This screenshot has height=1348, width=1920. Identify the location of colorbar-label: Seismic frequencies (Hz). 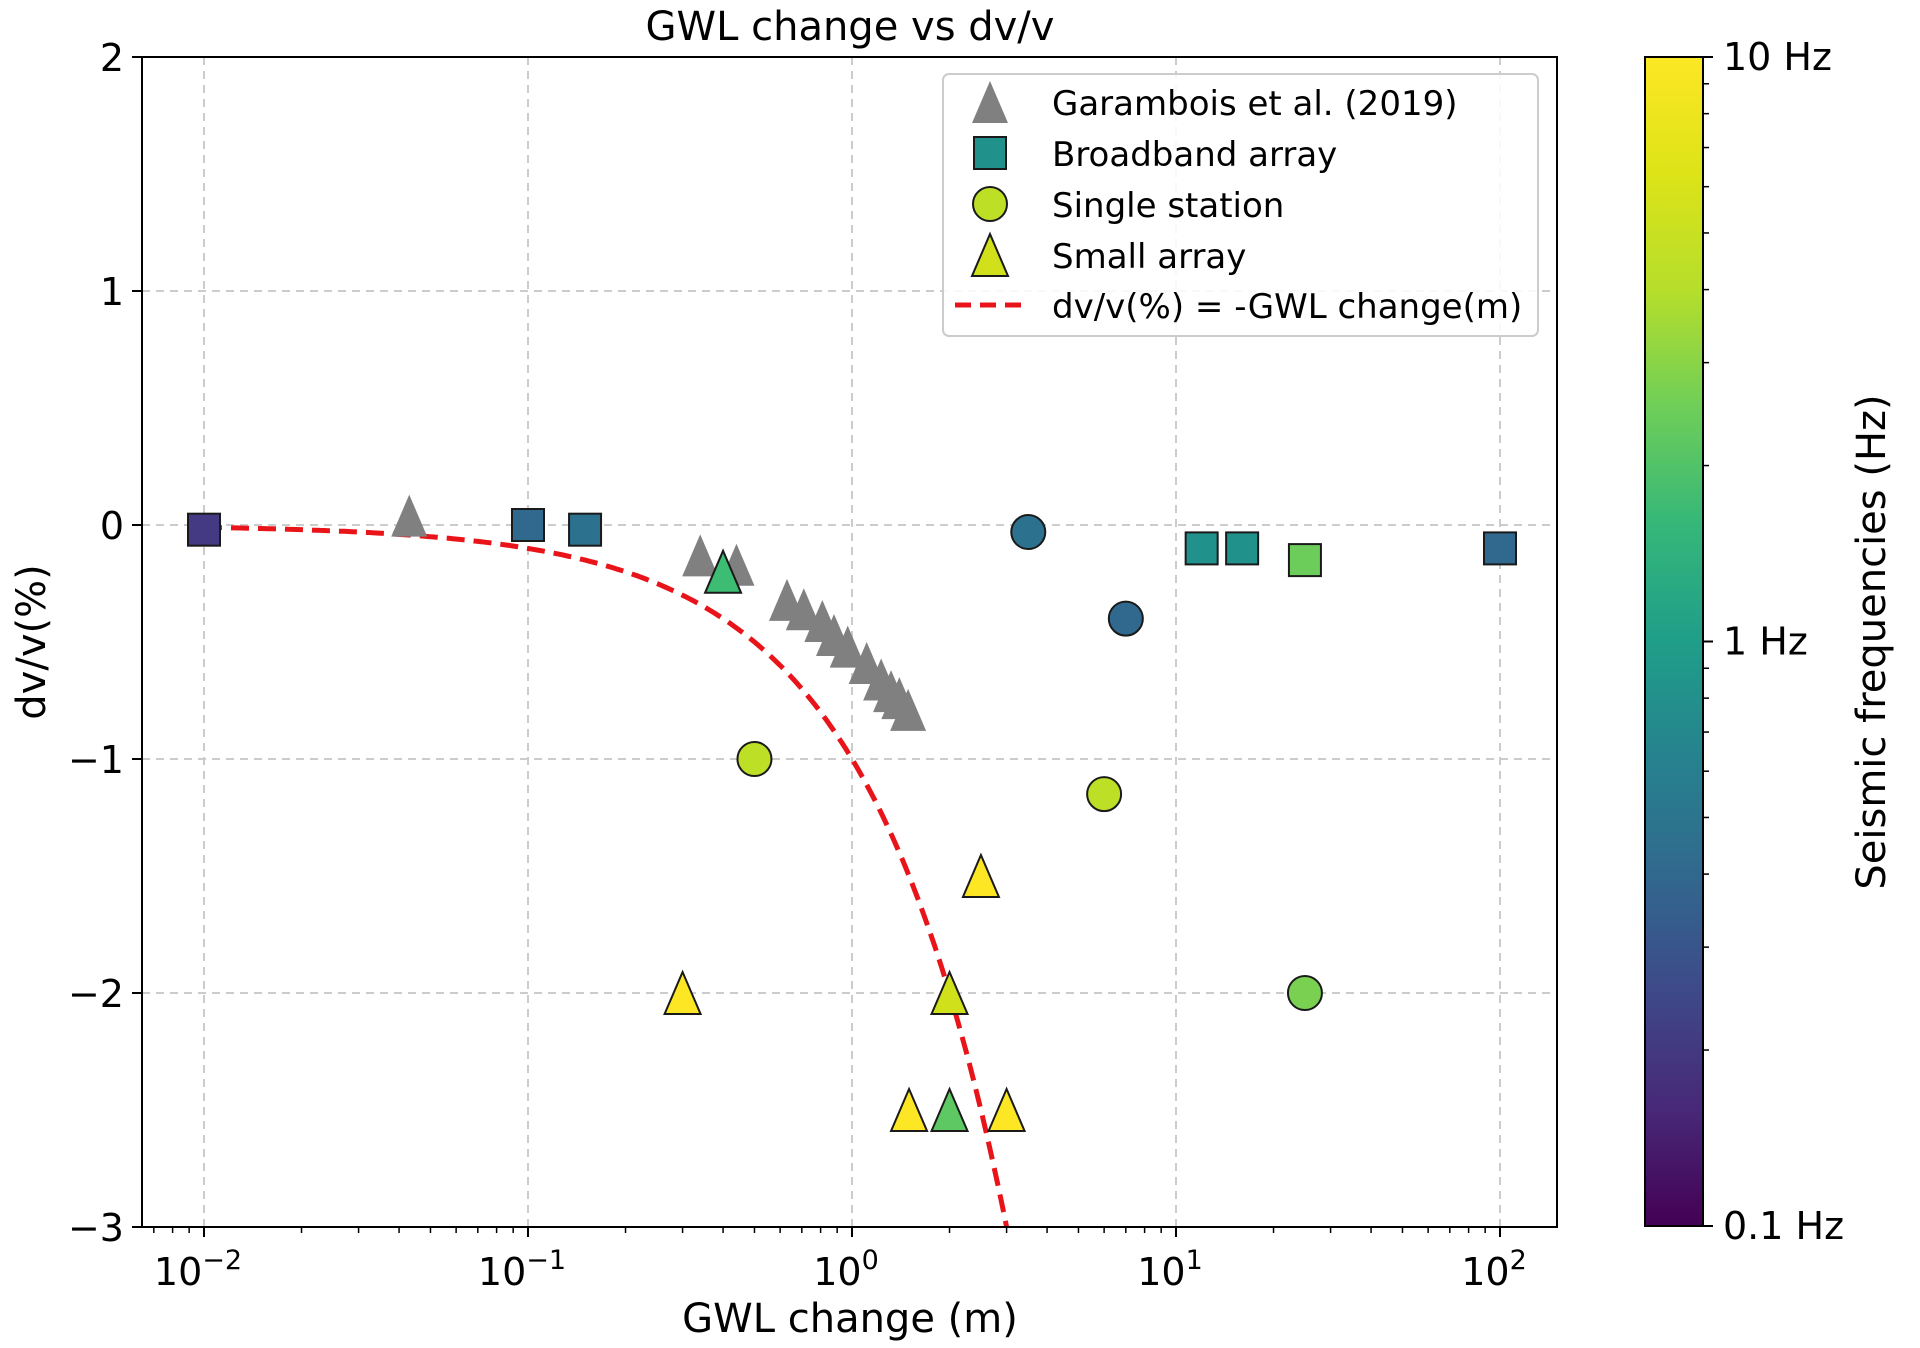
(1872, 641).